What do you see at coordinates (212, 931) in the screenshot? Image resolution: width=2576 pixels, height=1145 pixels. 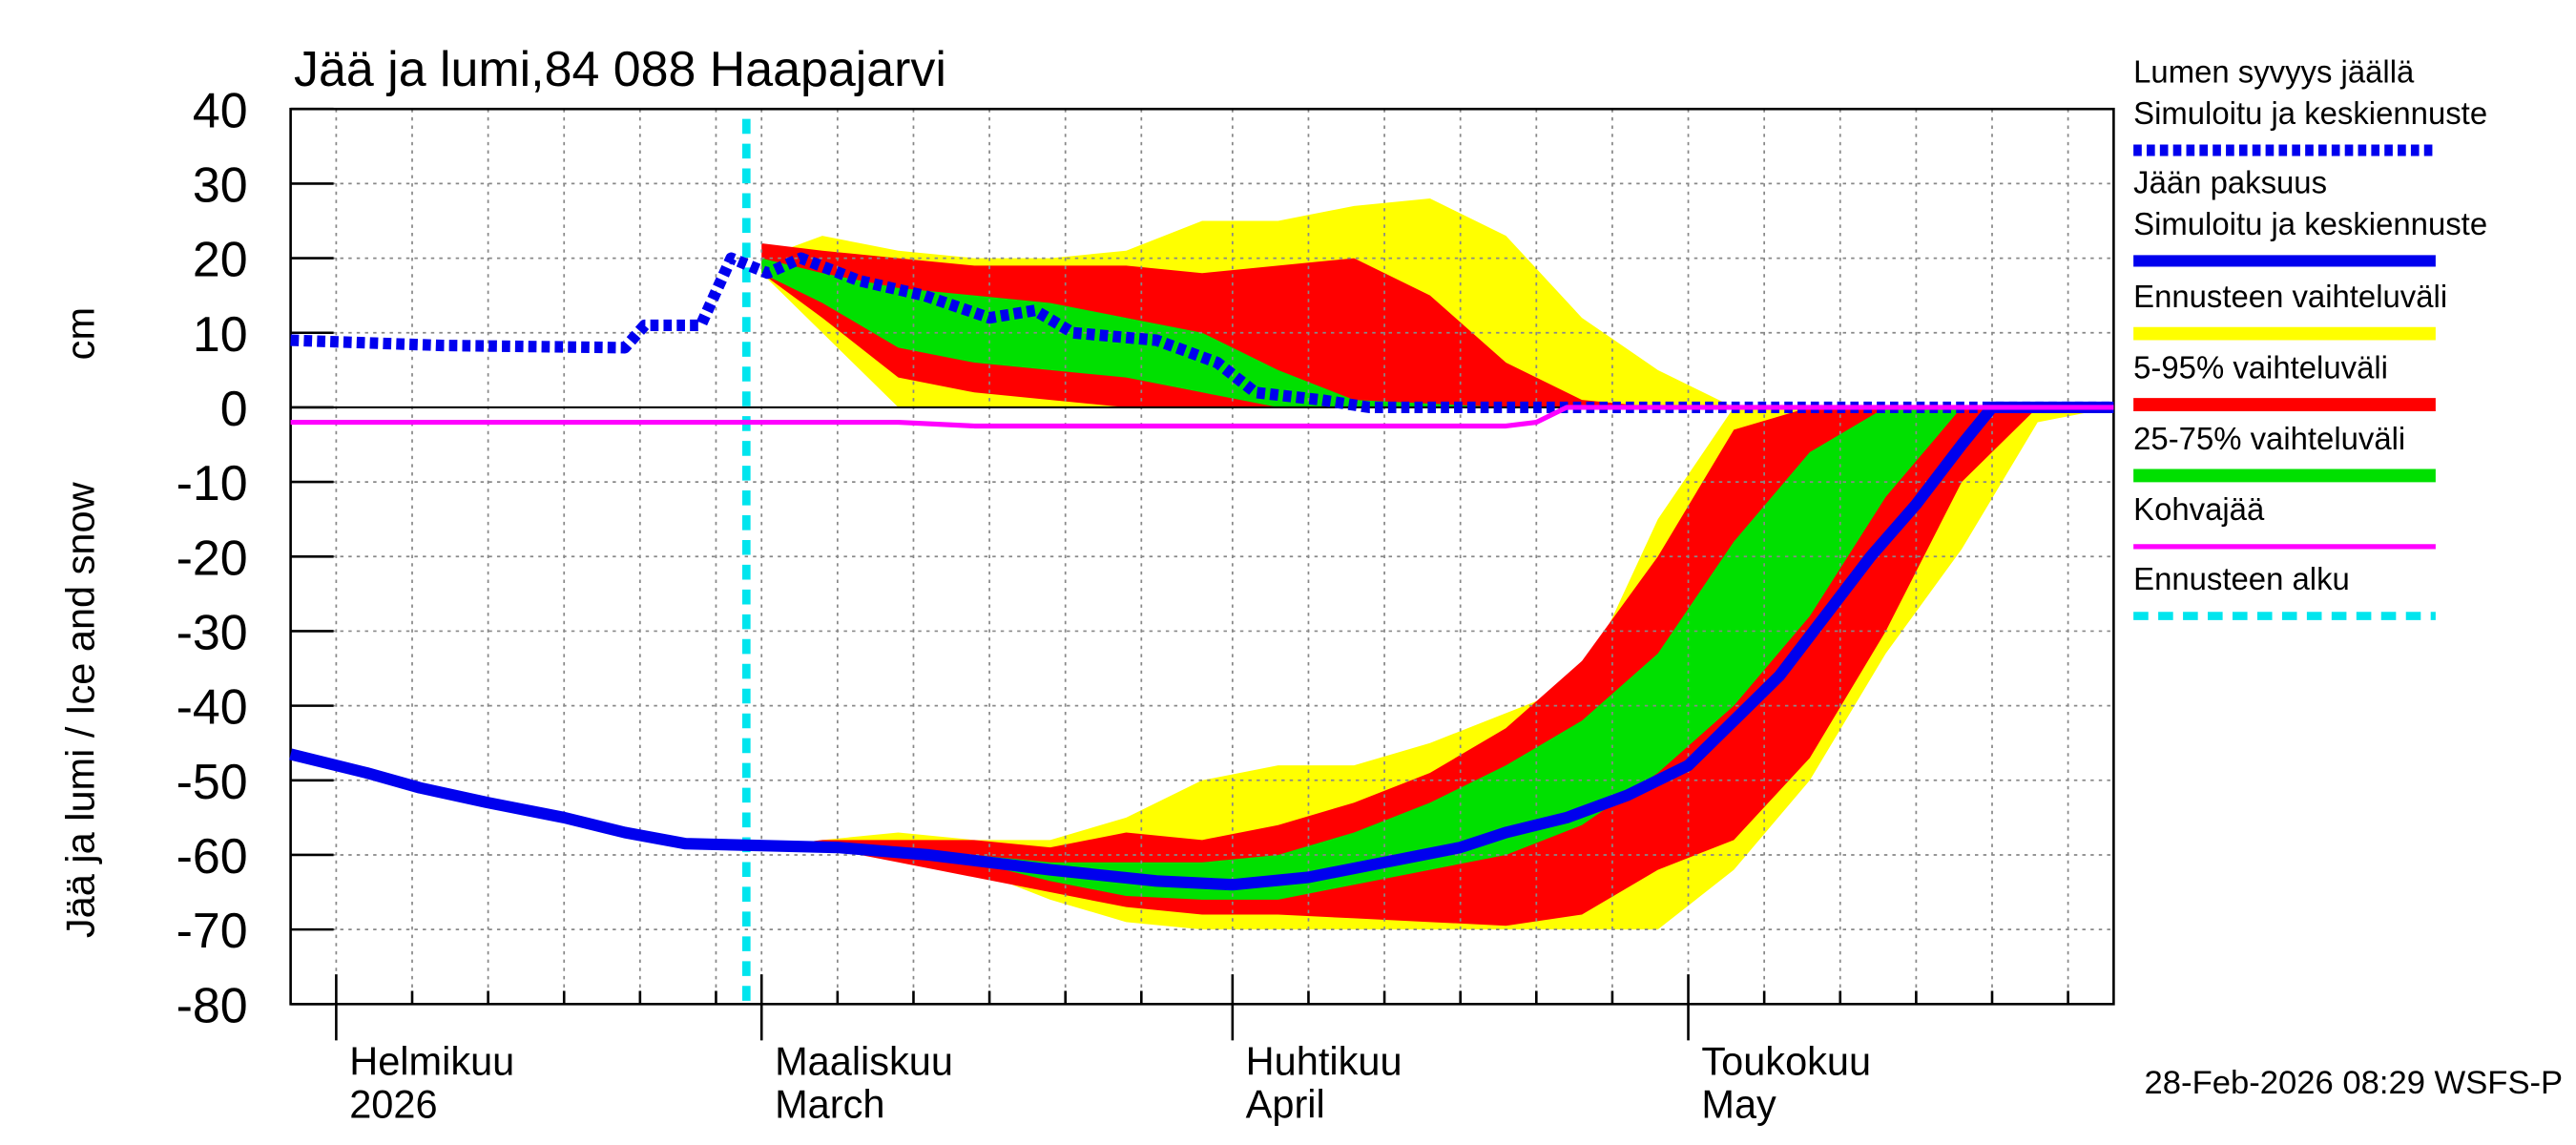 I see `y-tick-label: -70` at bounding box center [212, 931].